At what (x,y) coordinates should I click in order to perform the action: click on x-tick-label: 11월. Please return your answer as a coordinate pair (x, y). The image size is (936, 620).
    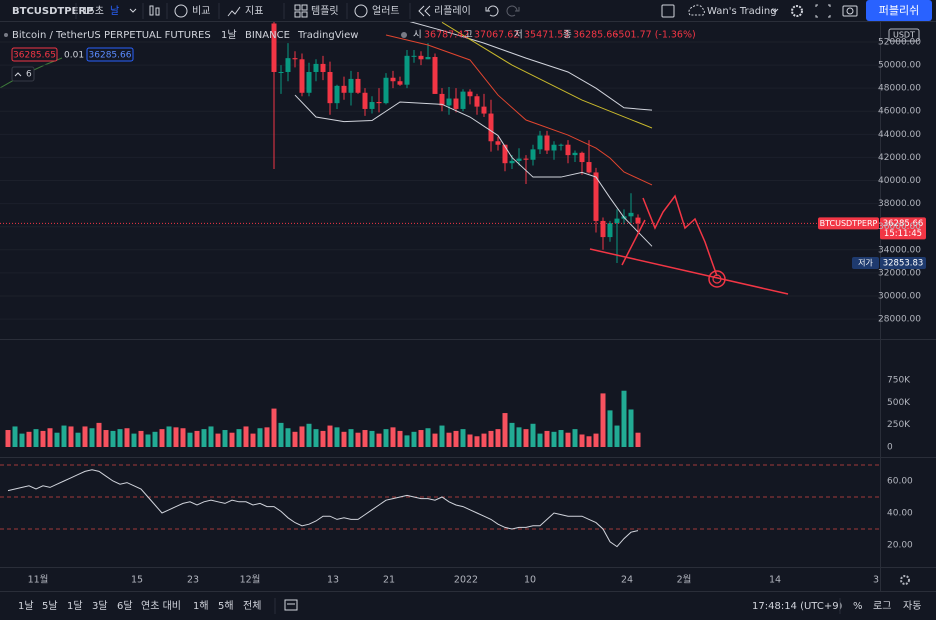
    Looking at the image, I should click on (38, 580).